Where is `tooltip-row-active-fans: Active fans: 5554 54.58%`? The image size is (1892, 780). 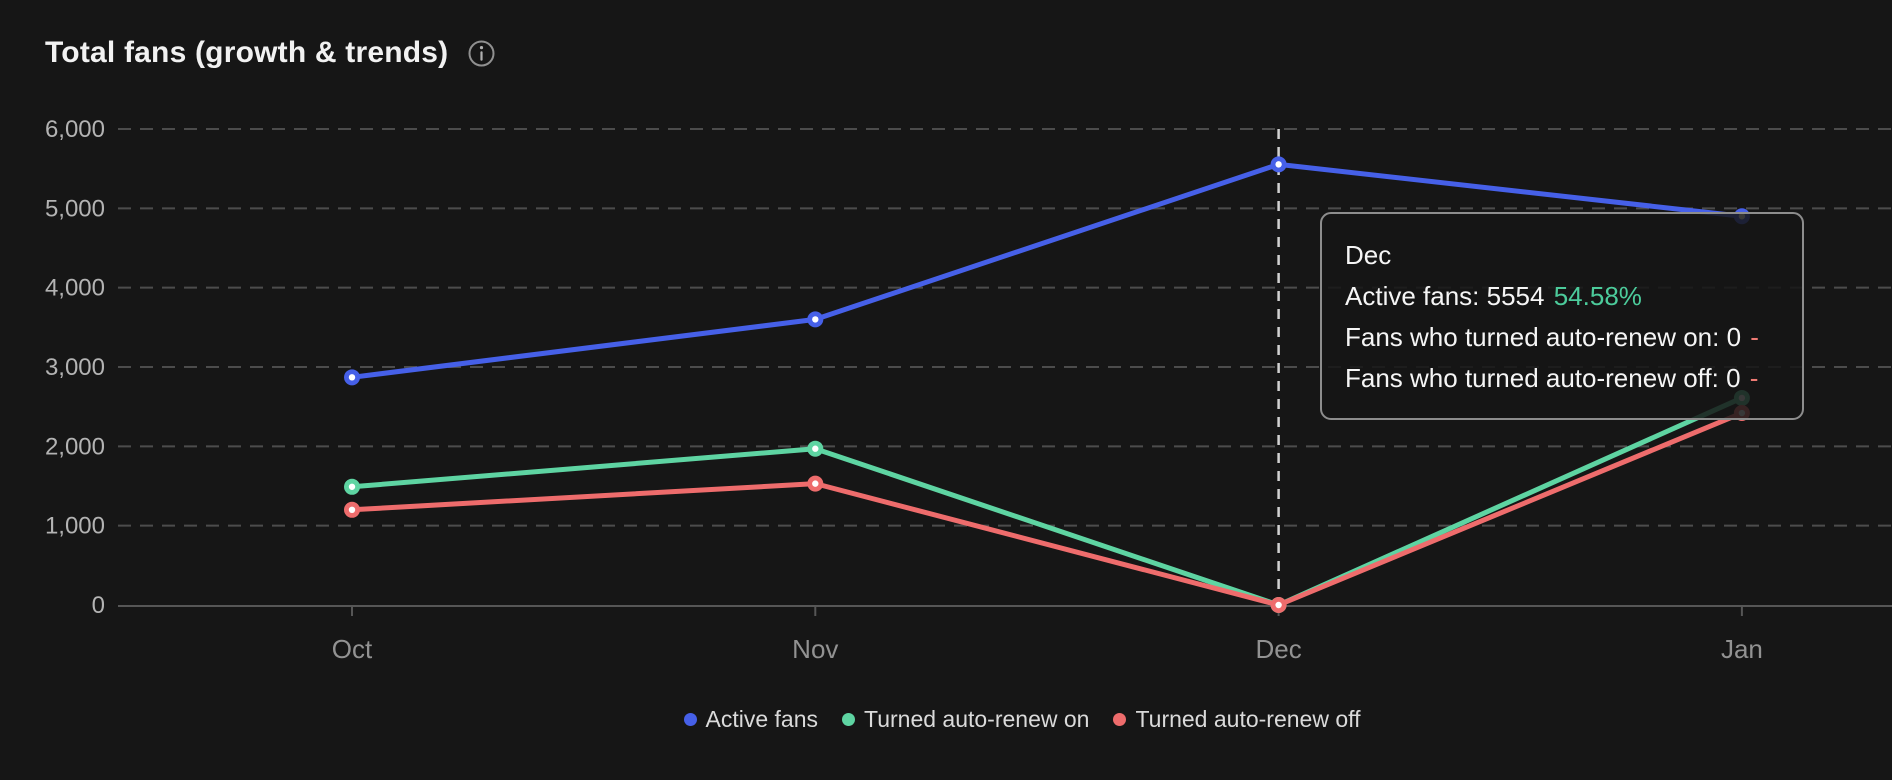 tooltip-row-active-fans: Active fans: 5554 54.58% is located at coordinates (1493, 296).